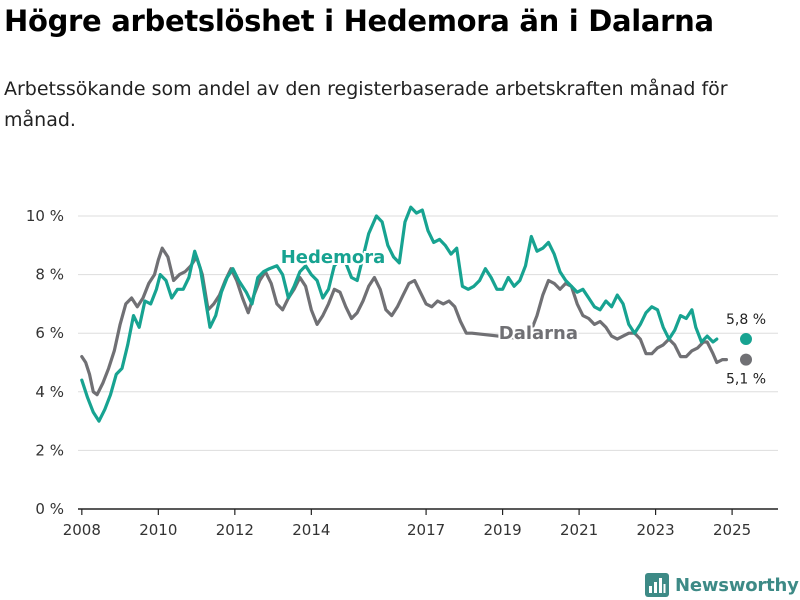 This screenshot has height=600, width=800. I want to click on newsworthy-logo: Newsworthy, so click(722, 585).